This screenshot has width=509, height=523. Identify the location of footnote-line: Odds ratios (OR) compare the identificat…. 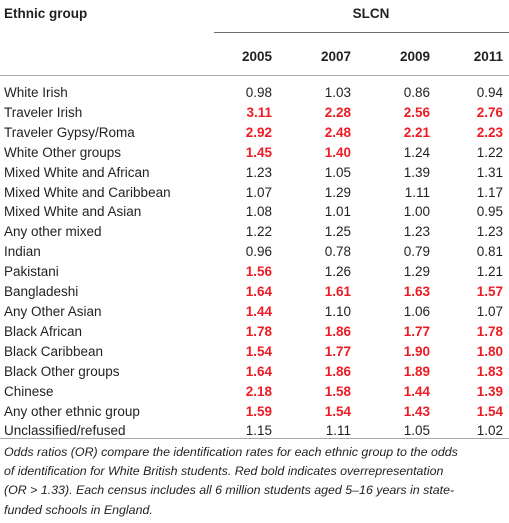
(231, 452).